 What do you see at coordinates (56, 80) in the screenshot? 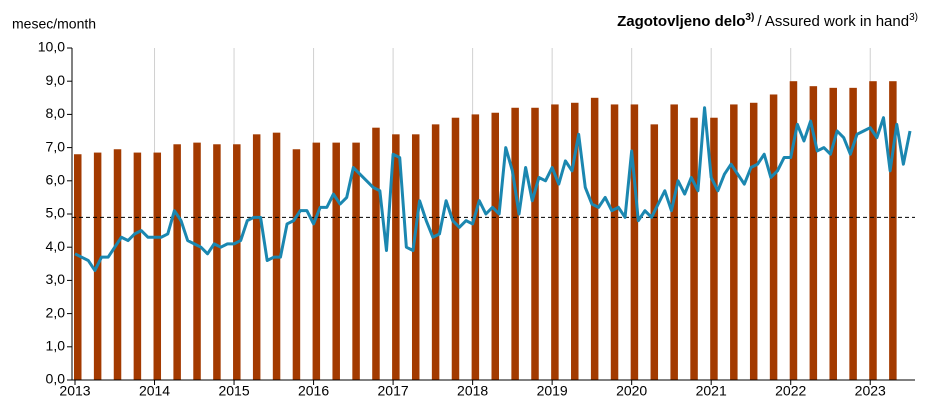
I see `y-tick-label: 9,0` at bounding box center [56, 80].